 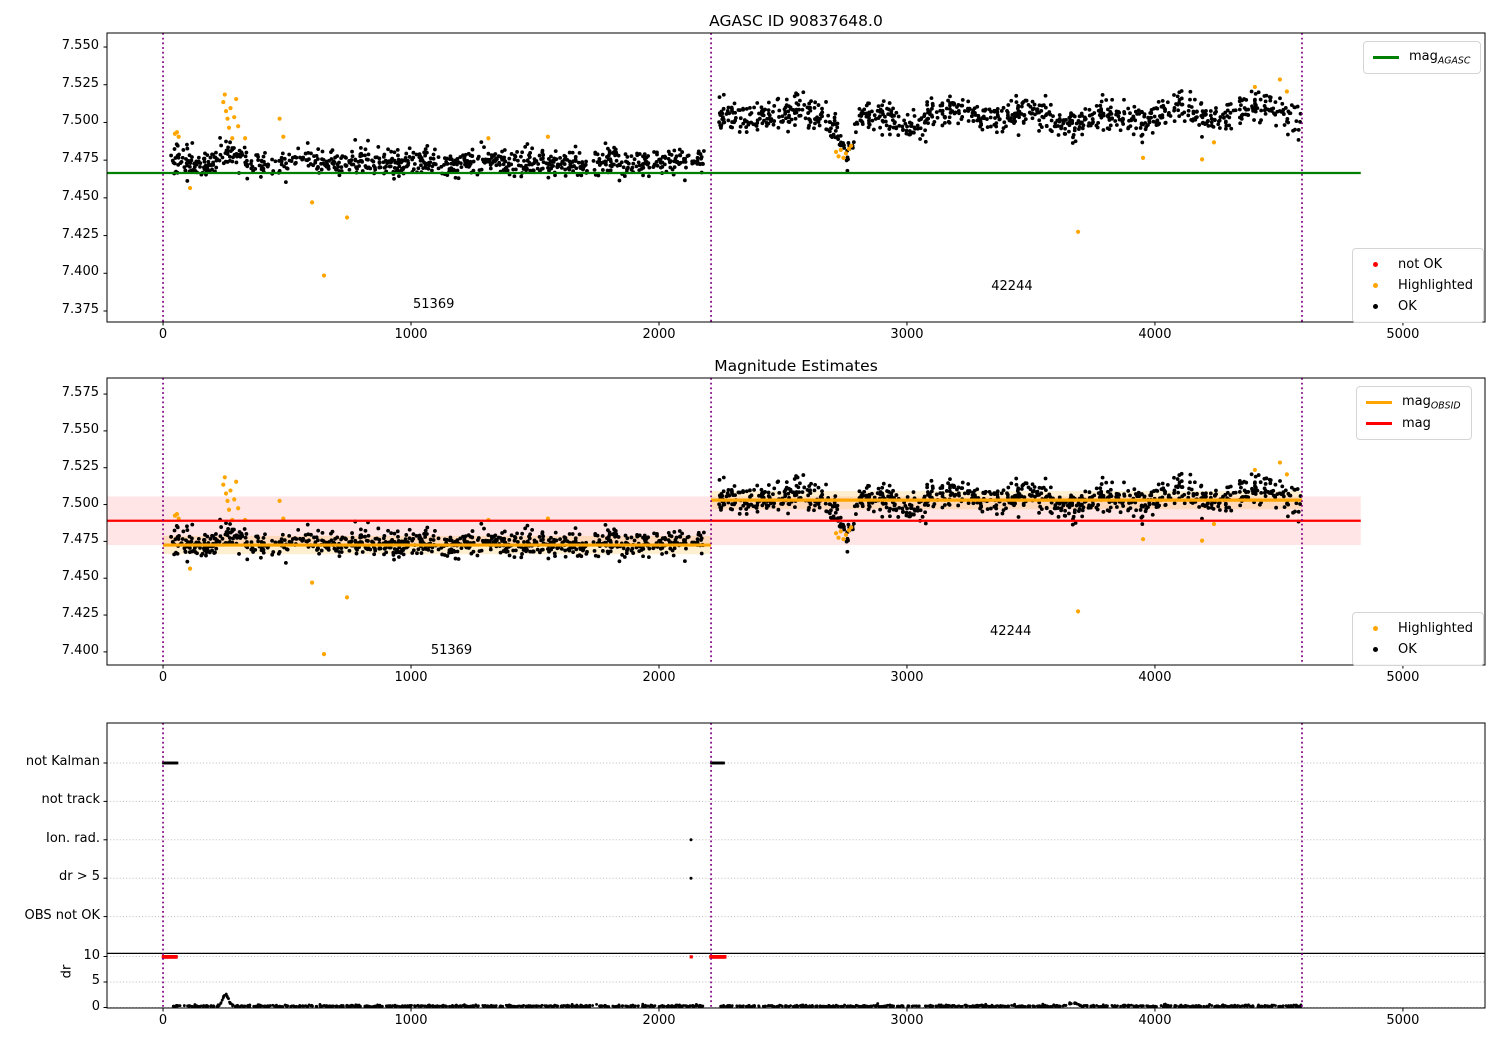 I want to click on legend-label: magAGASC, so click(x=1440, y=57).